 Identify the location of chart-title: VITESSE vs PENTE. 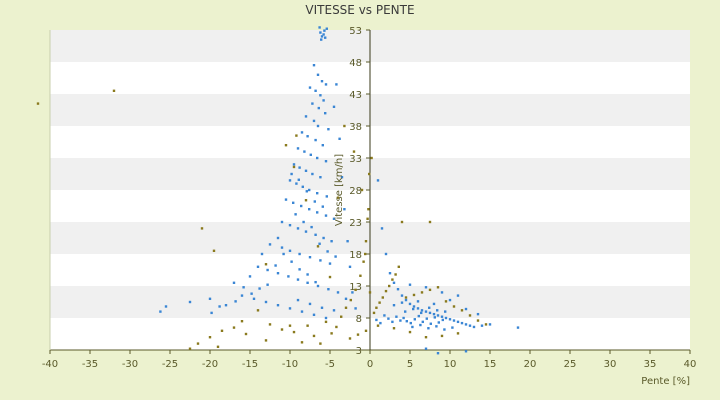
(359, 10).